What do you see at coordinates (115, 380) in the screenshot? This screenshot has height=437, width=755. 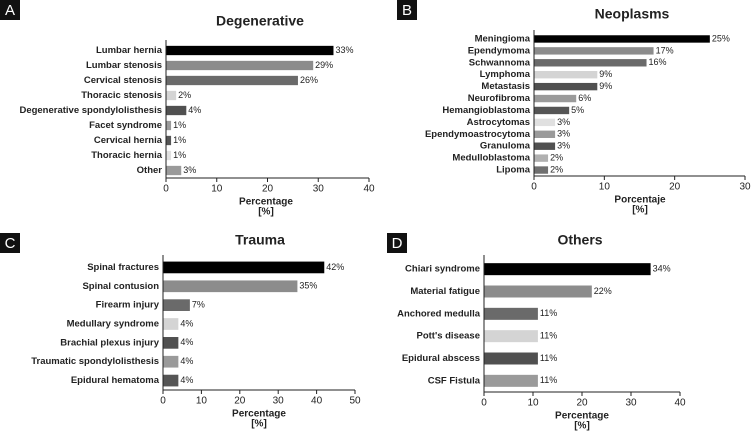 I see `category-label: Epidural hematoma` at bounding box center [115, 380].